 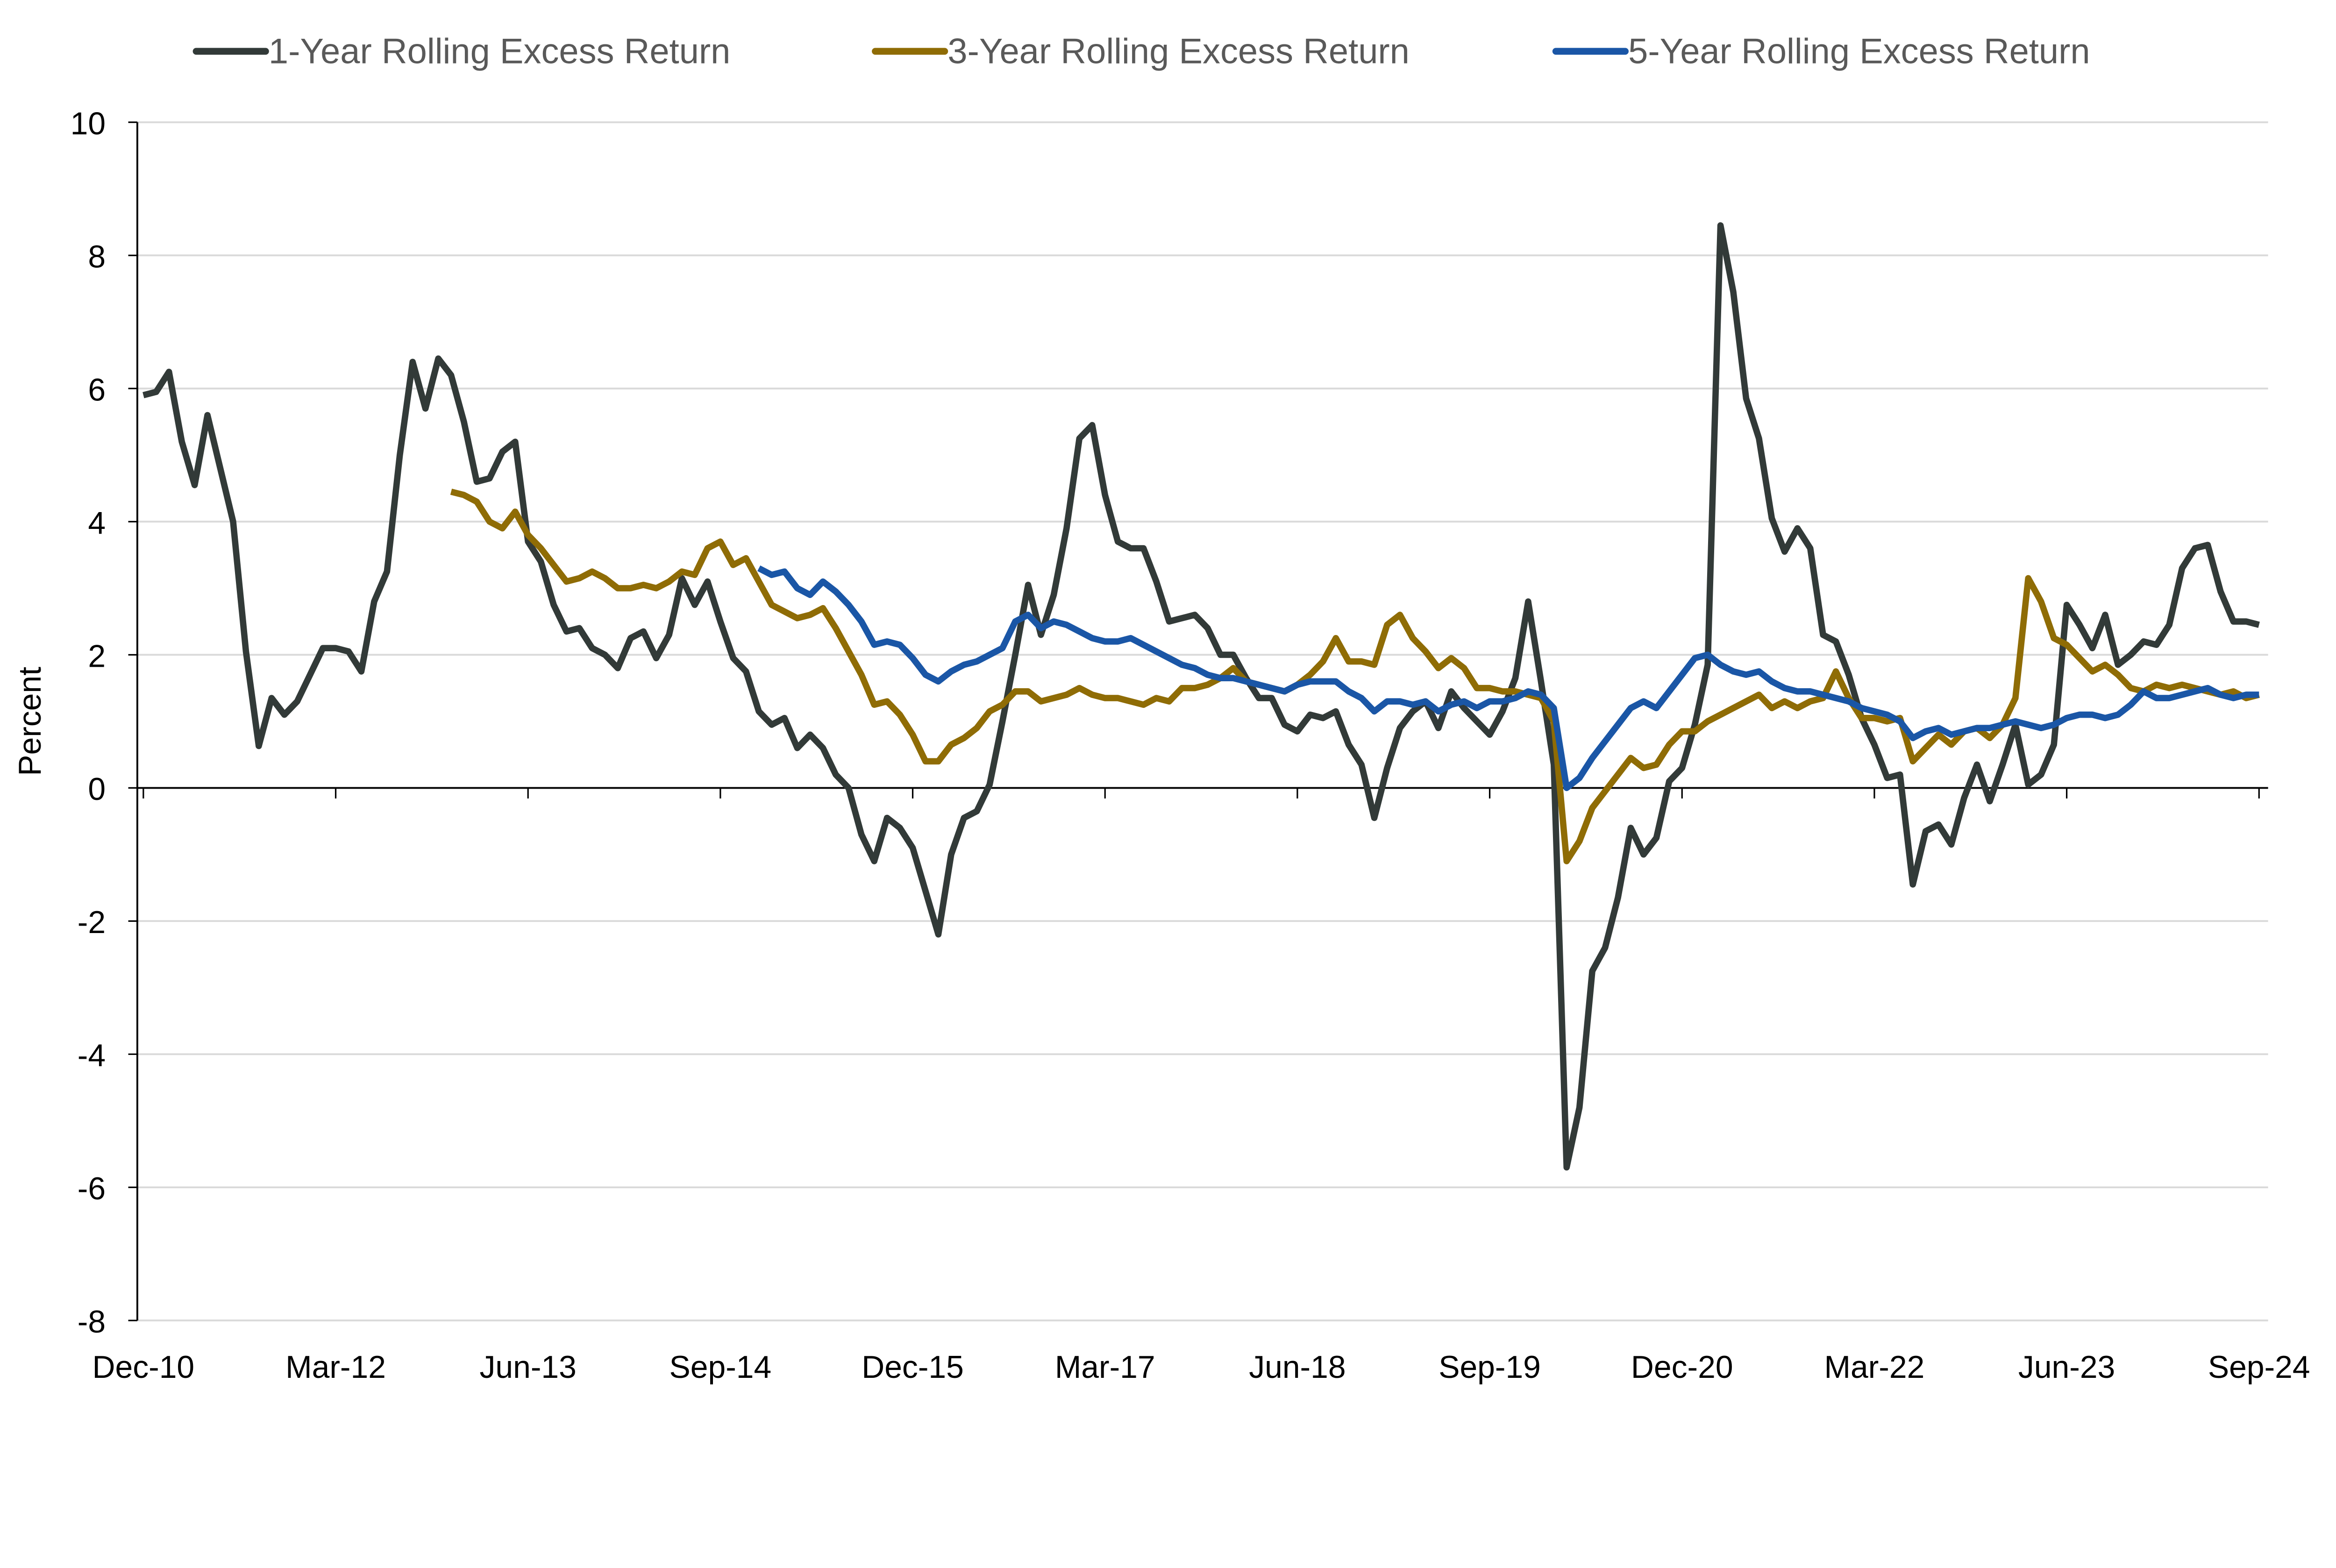 What do you see at coordinates (92, 1055) in the screenshot?
I see `y-tick-label: -4` at bounding box center [92, 1055].